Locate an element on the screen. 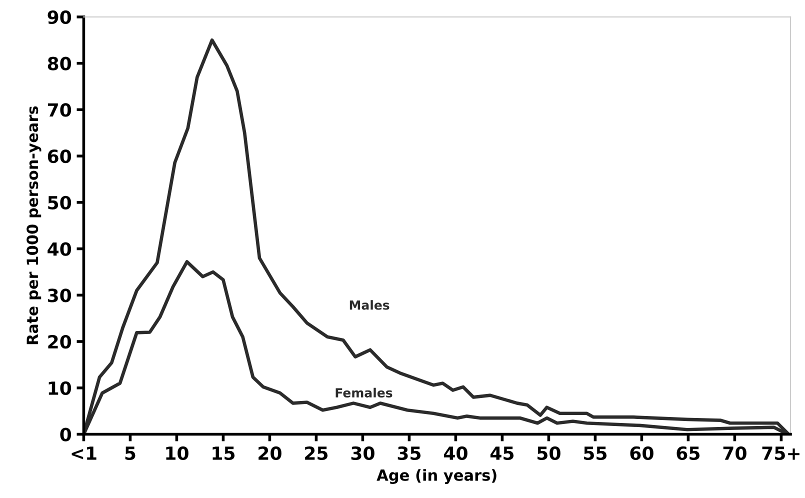 This screenshot has width=805, height=498. x-tick-label: 40 is located at coordinates (456, 453).